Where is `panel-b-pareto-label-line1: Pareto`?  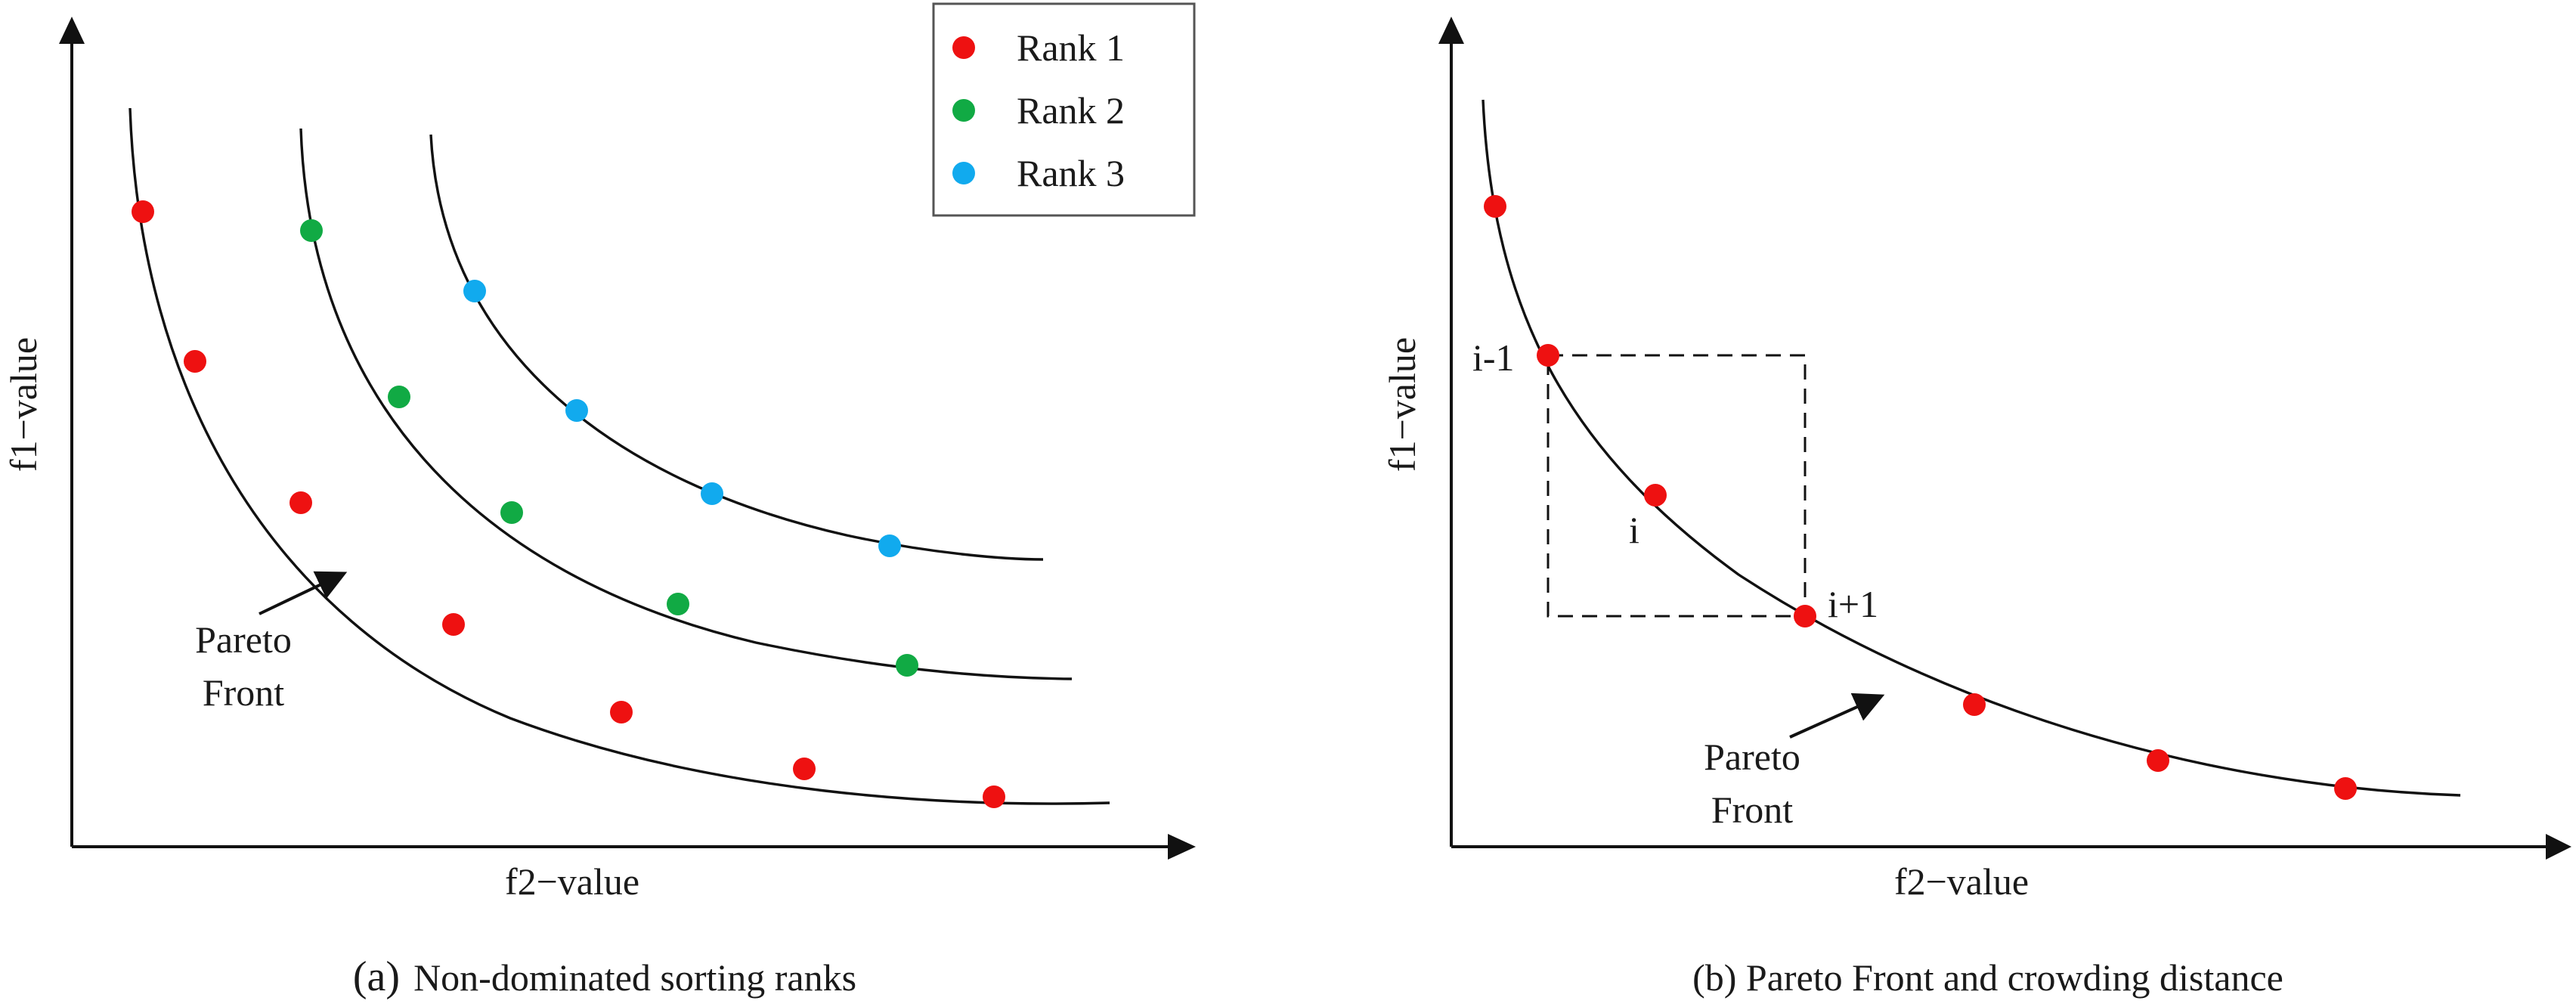 panel-b-pareto-label-line1: Pareto is located at coordinates (1752, 757).